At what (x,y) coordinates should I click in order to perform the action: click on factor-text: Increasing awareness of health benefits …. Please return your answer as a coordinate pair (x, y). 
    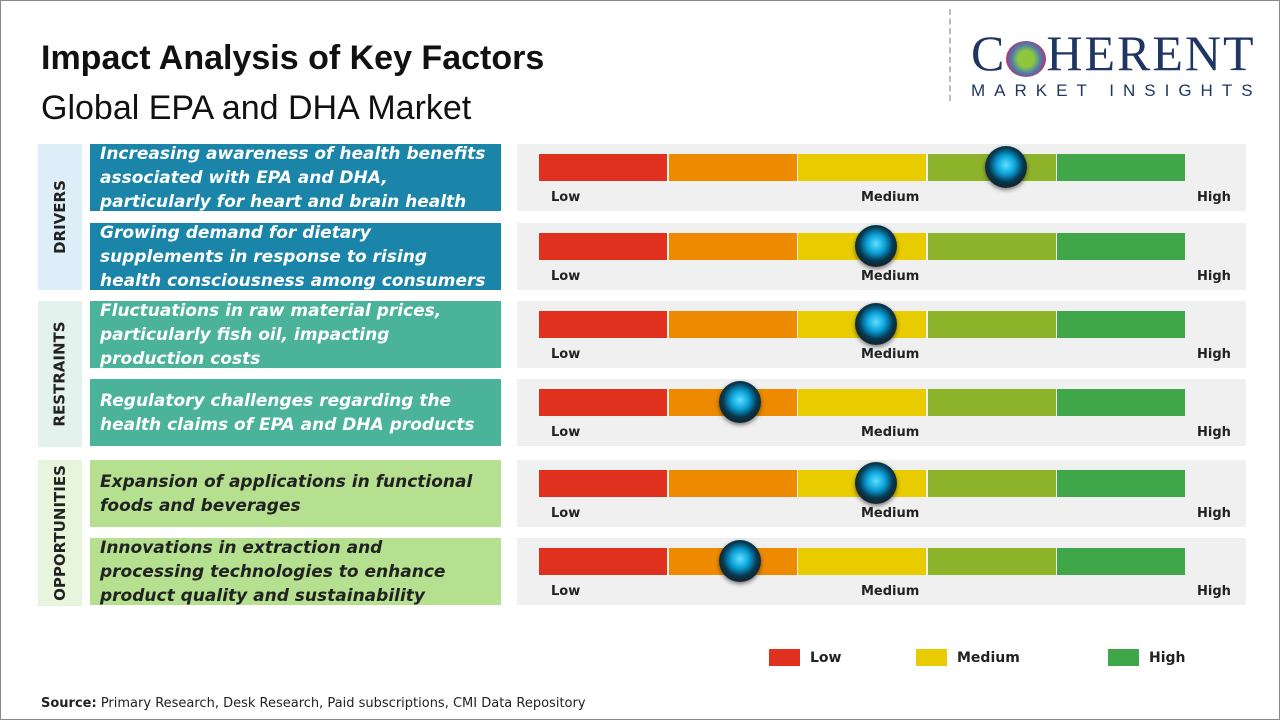
    Looking at the image, I should click on (295, 178).